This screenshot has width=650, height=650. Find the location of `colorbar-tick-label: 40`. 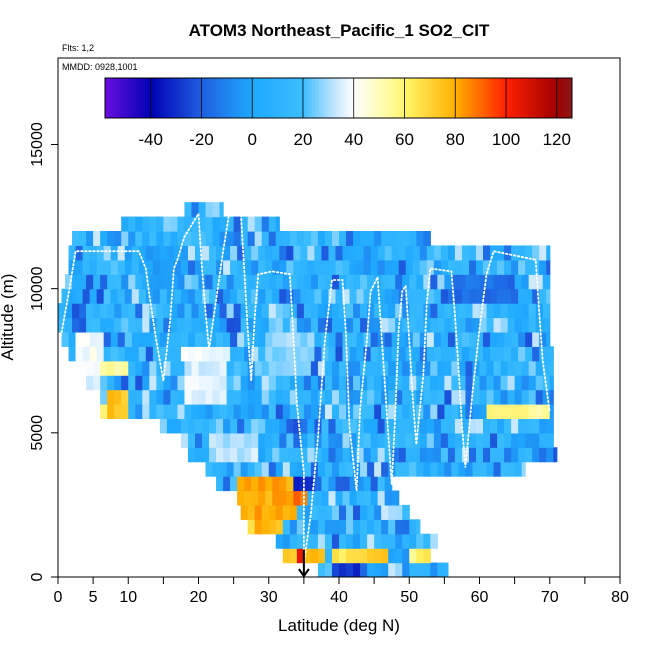

colorbar-tick-label: 40 is located at coordinates (353, 139).